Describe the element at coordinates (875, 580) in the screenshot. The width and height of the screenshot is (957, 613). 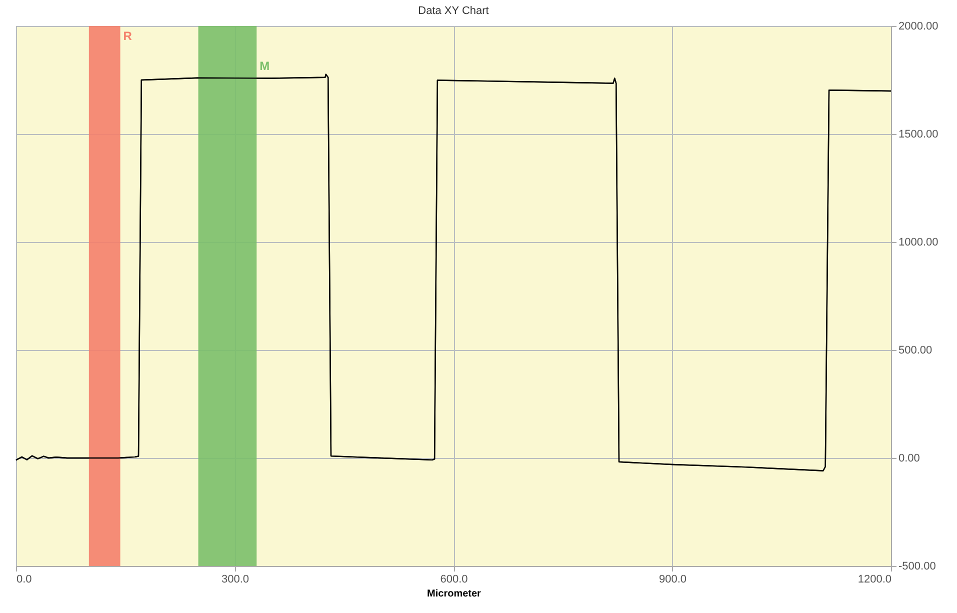
I see `x-tick-label: 1200.0` at that location.